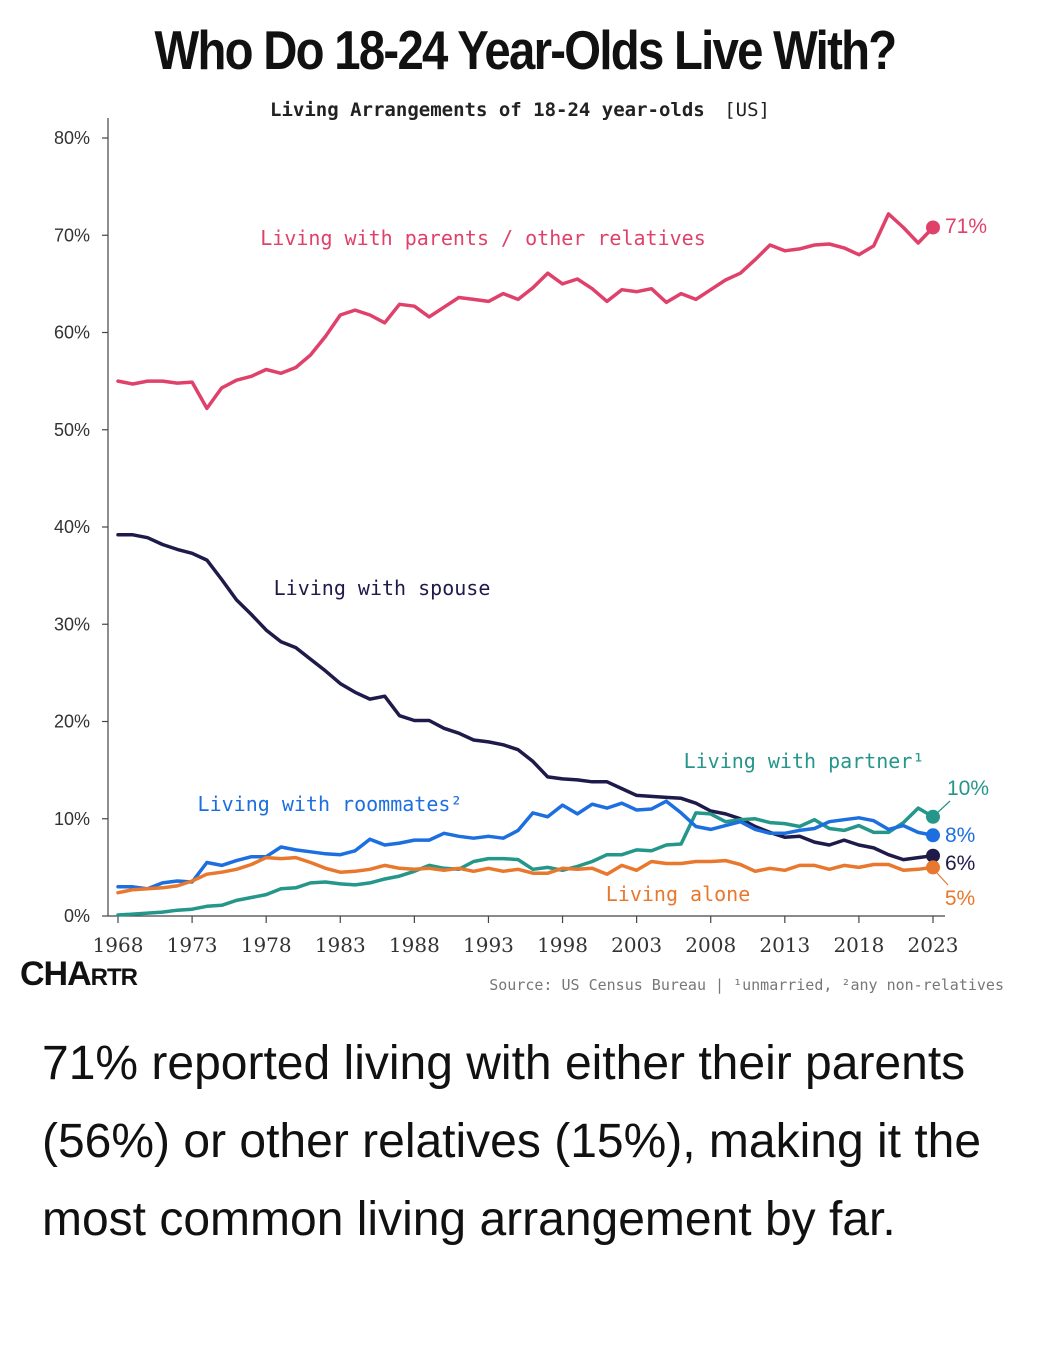 This screenshot has width=1050, height=1359. Describe the element at coordinates (114, 977) in the screenshot. I see `brand-logo-small: RTR` at that location.